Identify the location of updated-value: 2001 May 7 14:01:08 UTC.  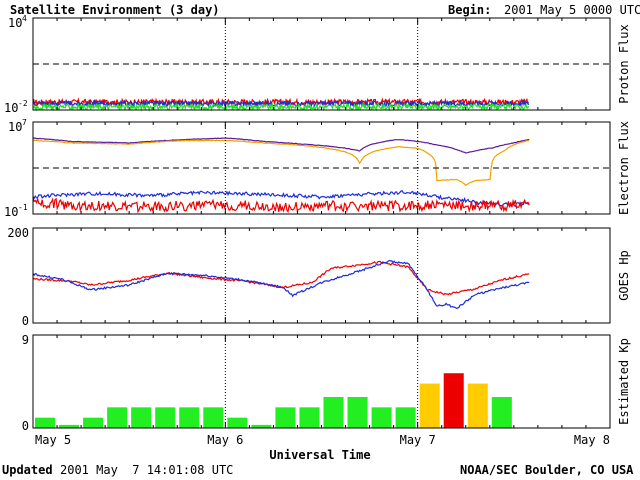
(147, 470).